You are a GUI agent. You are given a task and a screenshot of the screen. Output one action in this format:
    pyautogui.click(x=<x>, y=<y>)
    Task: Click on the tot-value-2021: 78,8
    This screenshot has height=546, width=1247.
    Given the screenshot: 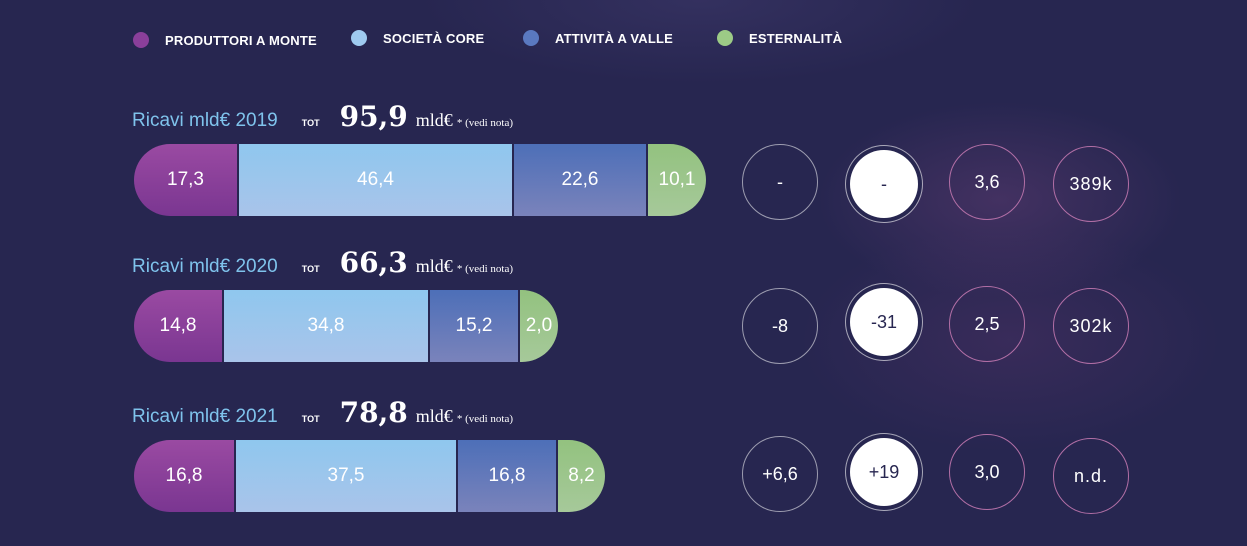 What is the action you would take?
    pyautogui.click(x=373, y=412)
    